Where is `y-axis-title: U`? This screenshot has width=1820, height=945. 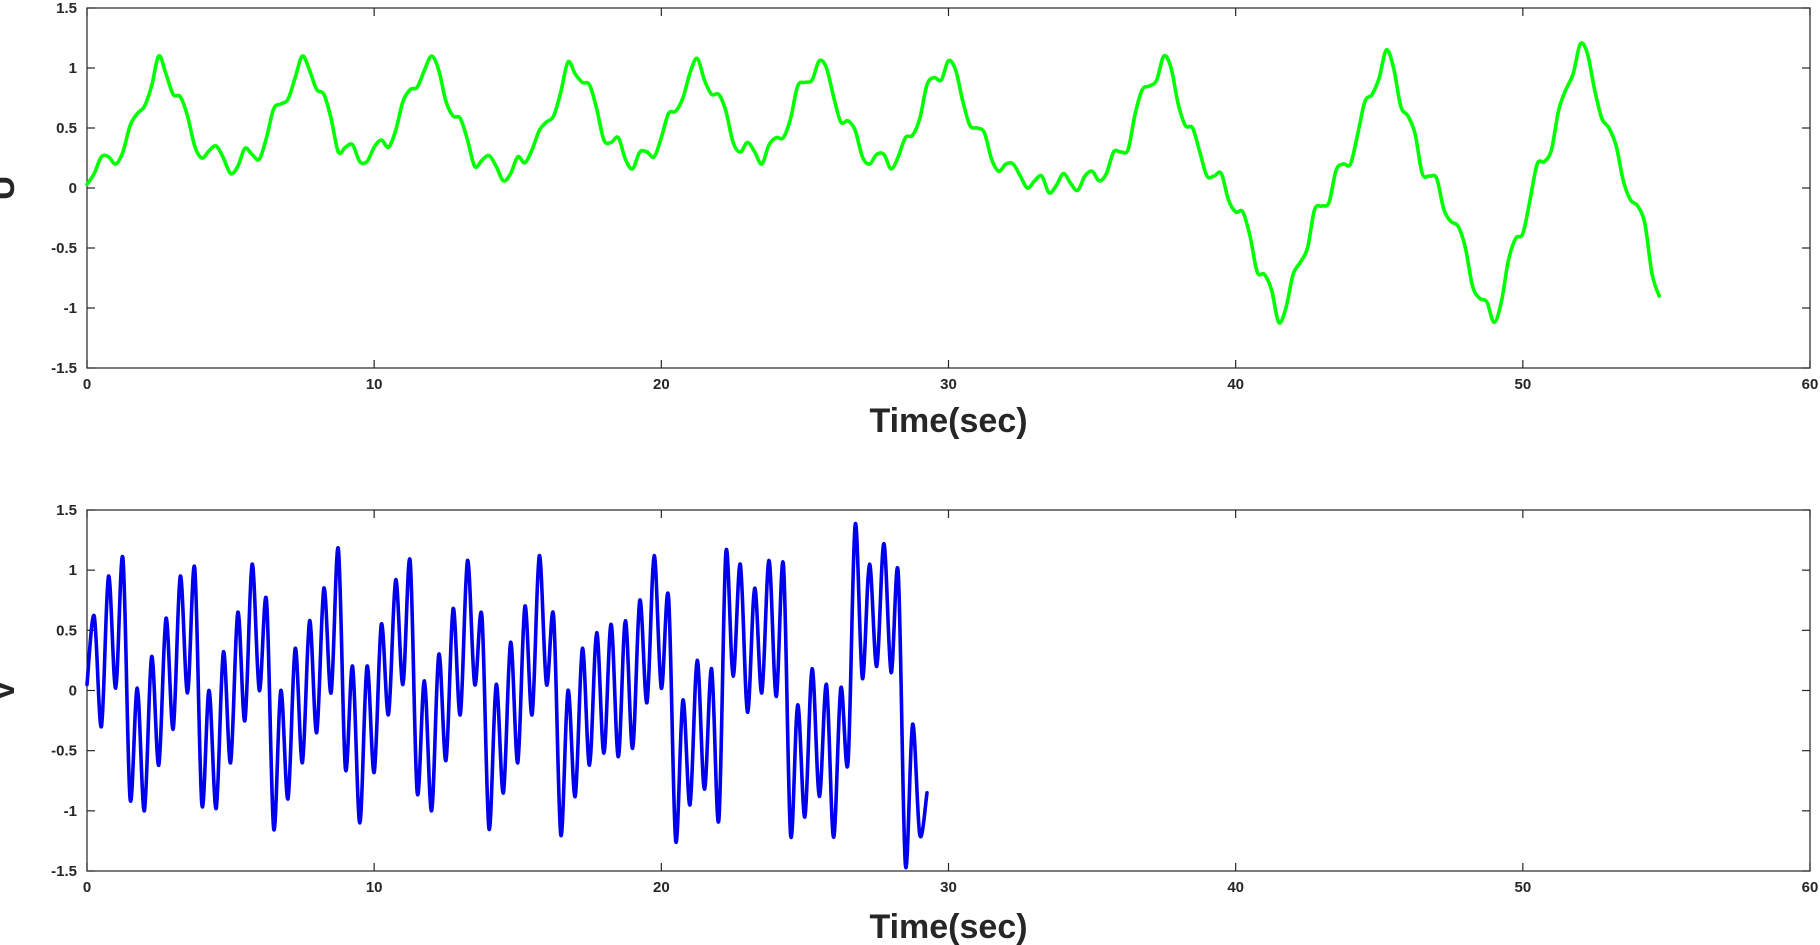 y-axis-title: U is located at coordinates (11, 188).